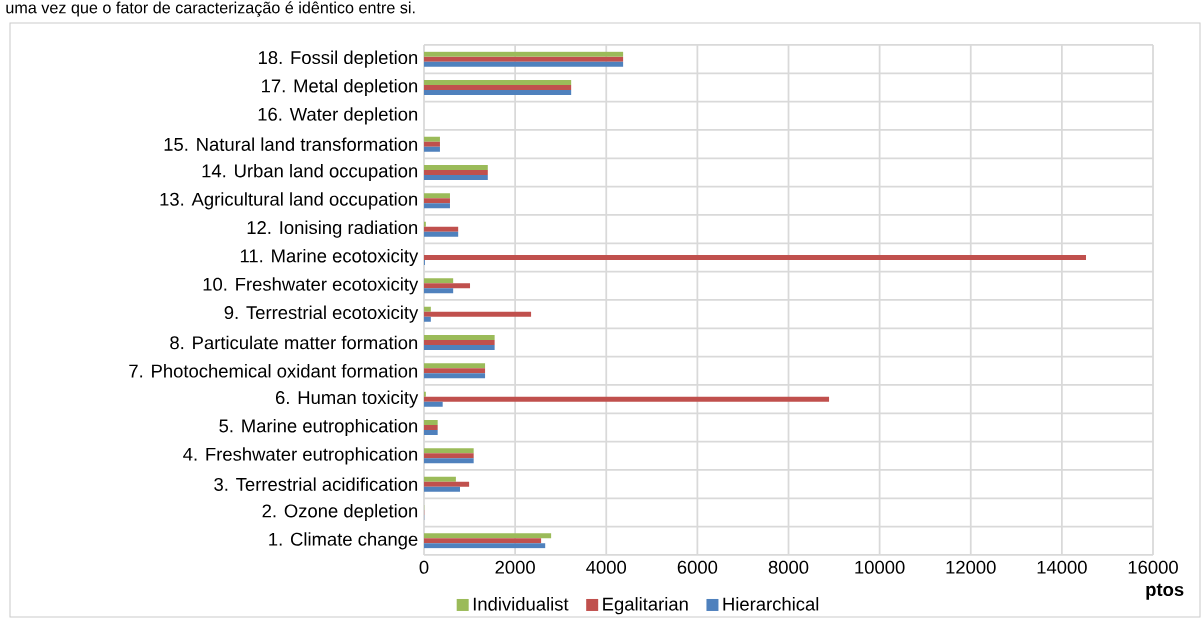 Image resolution: width=1201 pixels, height=618 pixels. Describe the element at coordinates (788, 567) in the screenshot. I see `x-tick-label: 8000` at that location.